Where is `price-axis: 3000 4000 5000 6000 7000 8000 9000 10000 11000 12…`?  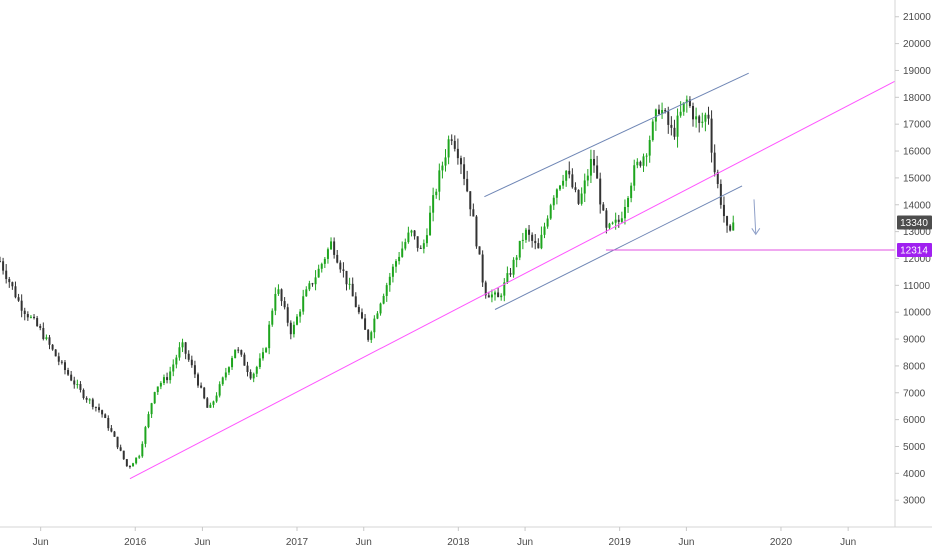
price-axis: 3000 4000 5000 6000 7000 8000 9000 10000 11000 12… is located at coordinates (913, 259).